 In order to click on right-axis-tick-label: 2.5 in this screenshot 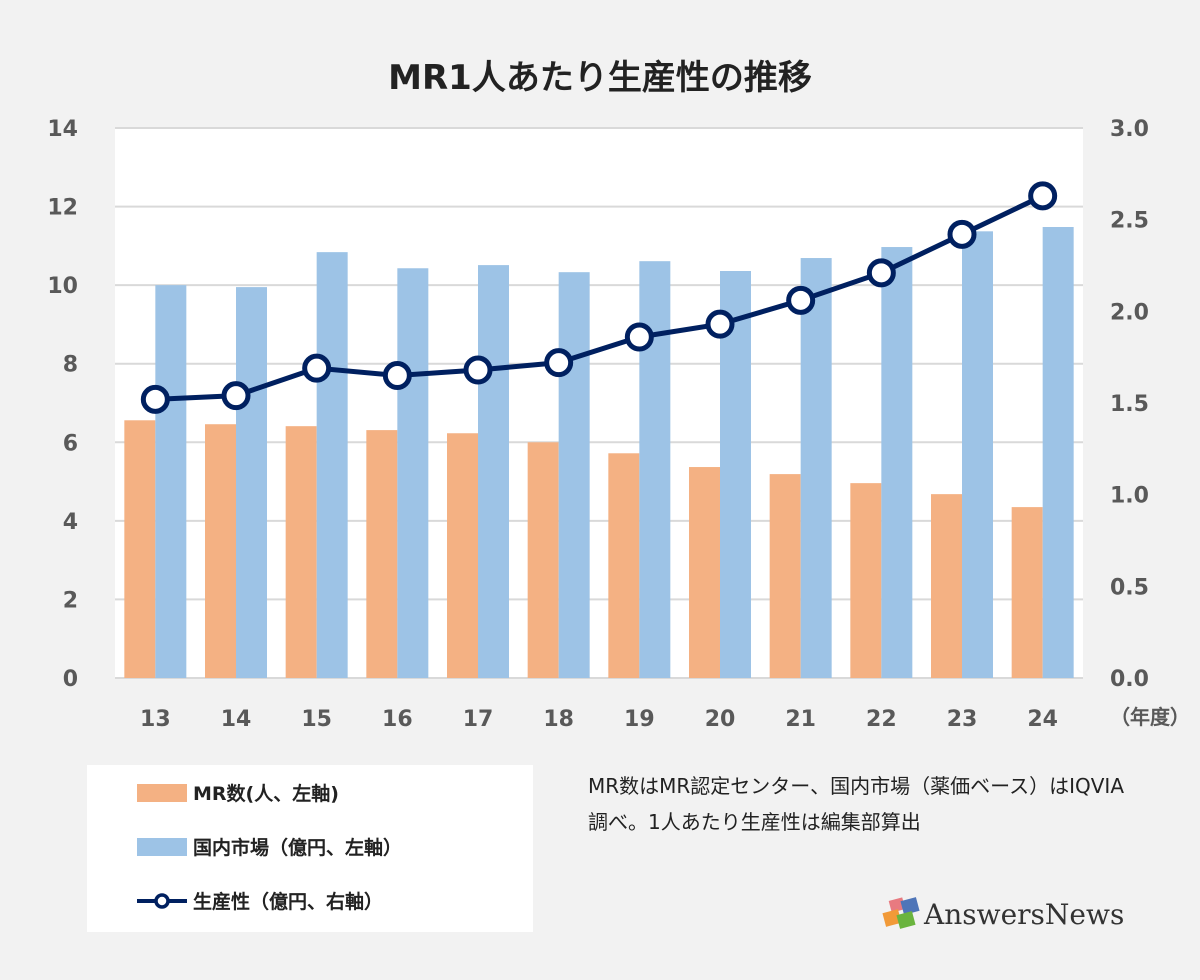, I will do `click(1129, 221)`.